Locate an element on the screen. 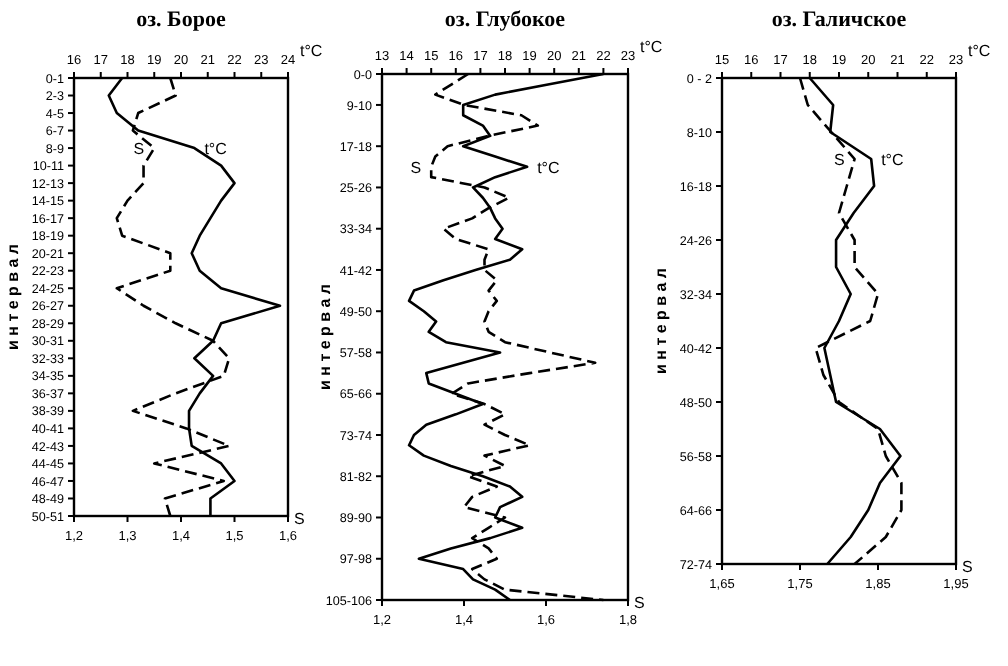  chart-title: оз. Галичское is located at coordinates (839, 20).